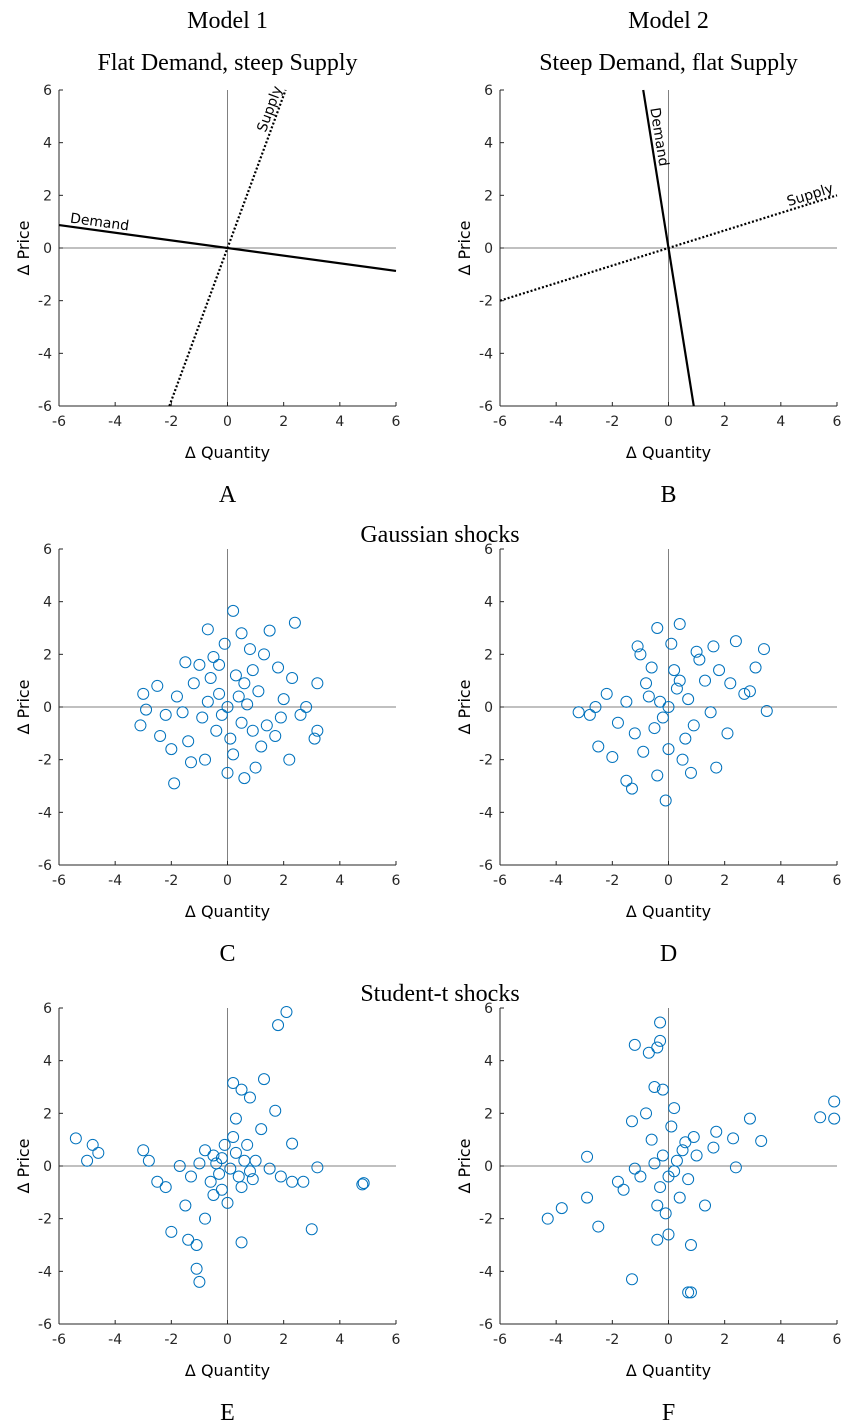 This screenshot has height=1425, width=845. What do you see at coordinates (47, 91) in the screenshot?
I see `y-tick-label: 6` at bounding box center [47, 91].